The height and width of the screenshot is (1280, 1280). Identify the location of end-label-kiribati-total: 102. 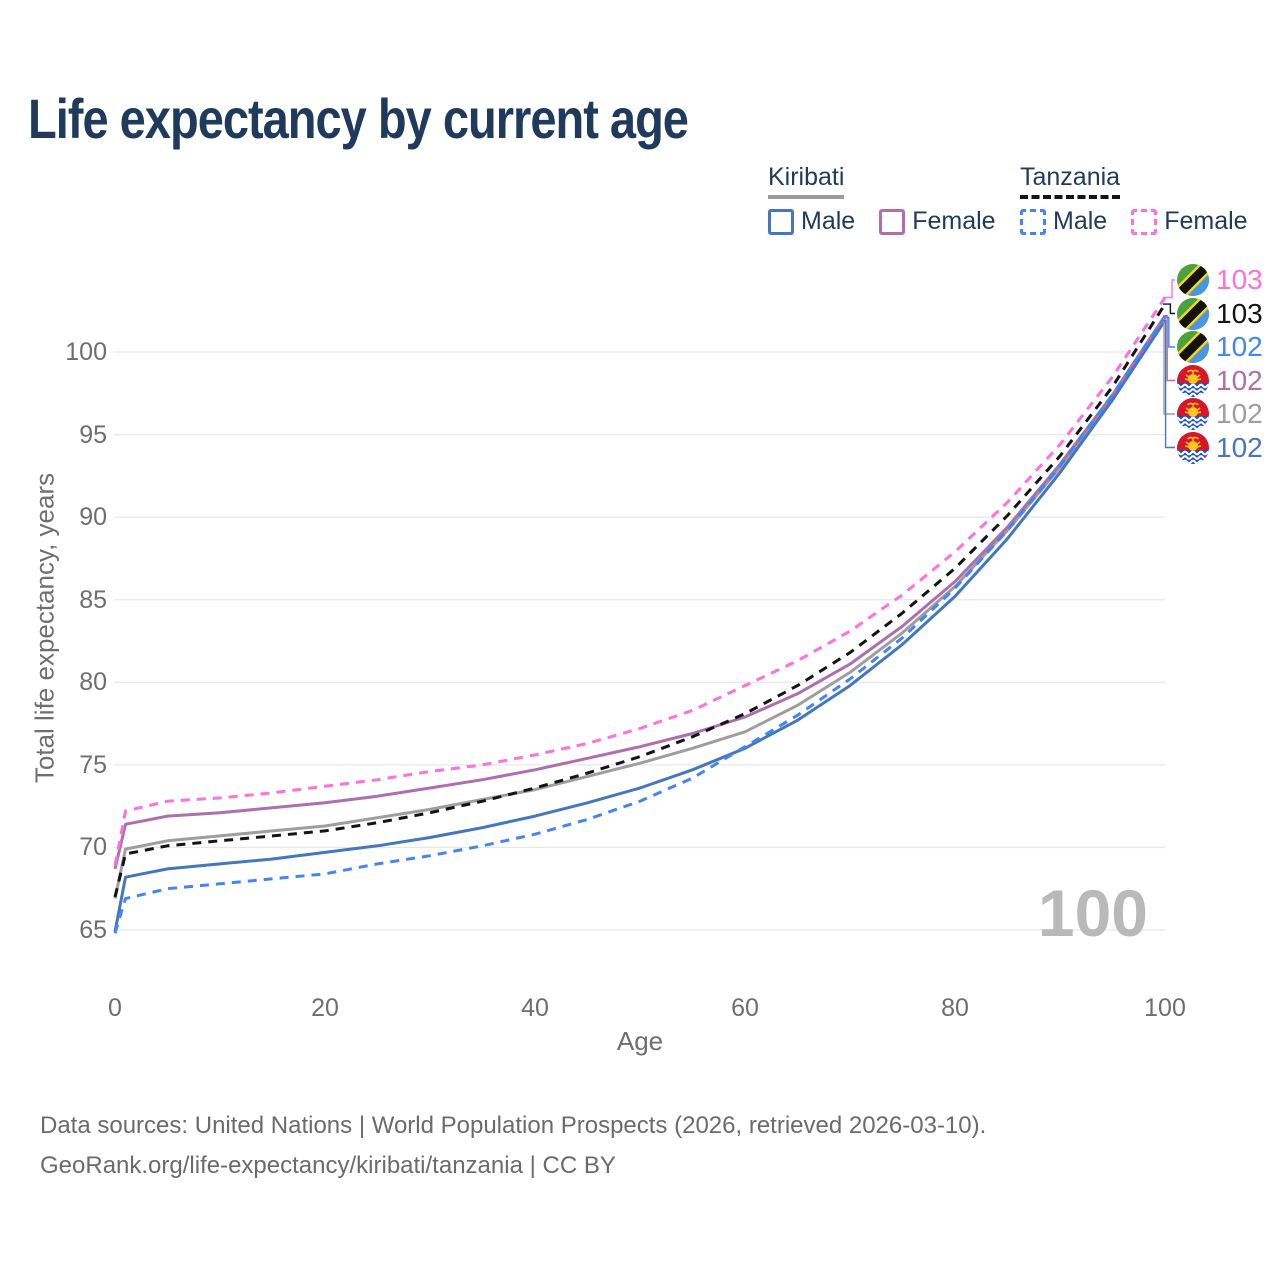
(1220, 414).